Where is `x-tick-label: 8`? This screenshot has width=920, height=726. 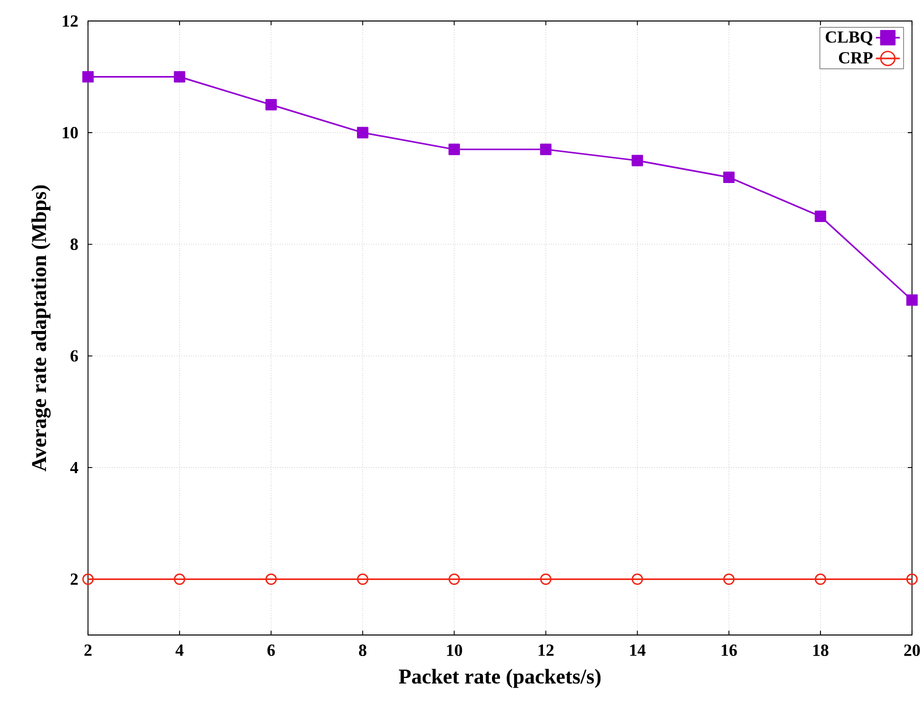 x-tick-label: 8 is located at coordinates (362, 650).